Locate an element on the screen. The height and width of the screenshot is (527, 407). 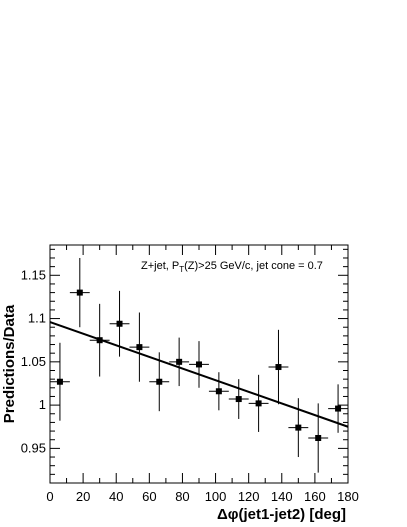
y-axis-title: Predictions/Data is located at coordinates (9, 363).